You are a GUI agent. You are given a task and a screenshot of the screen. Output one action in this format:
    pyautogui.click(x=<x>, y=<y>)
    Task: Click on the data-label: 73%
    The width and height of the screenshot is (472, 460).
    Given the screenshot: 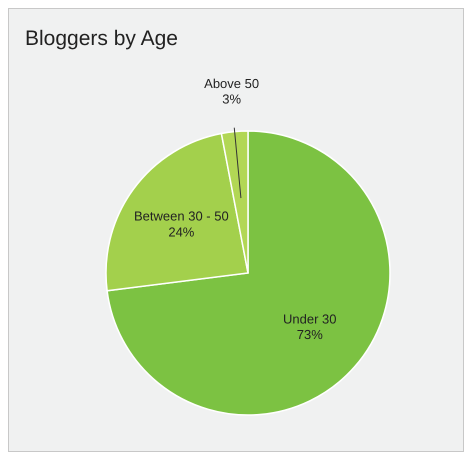 What is the action you would take?
    pyautogui.click(x=310, y=334)
    